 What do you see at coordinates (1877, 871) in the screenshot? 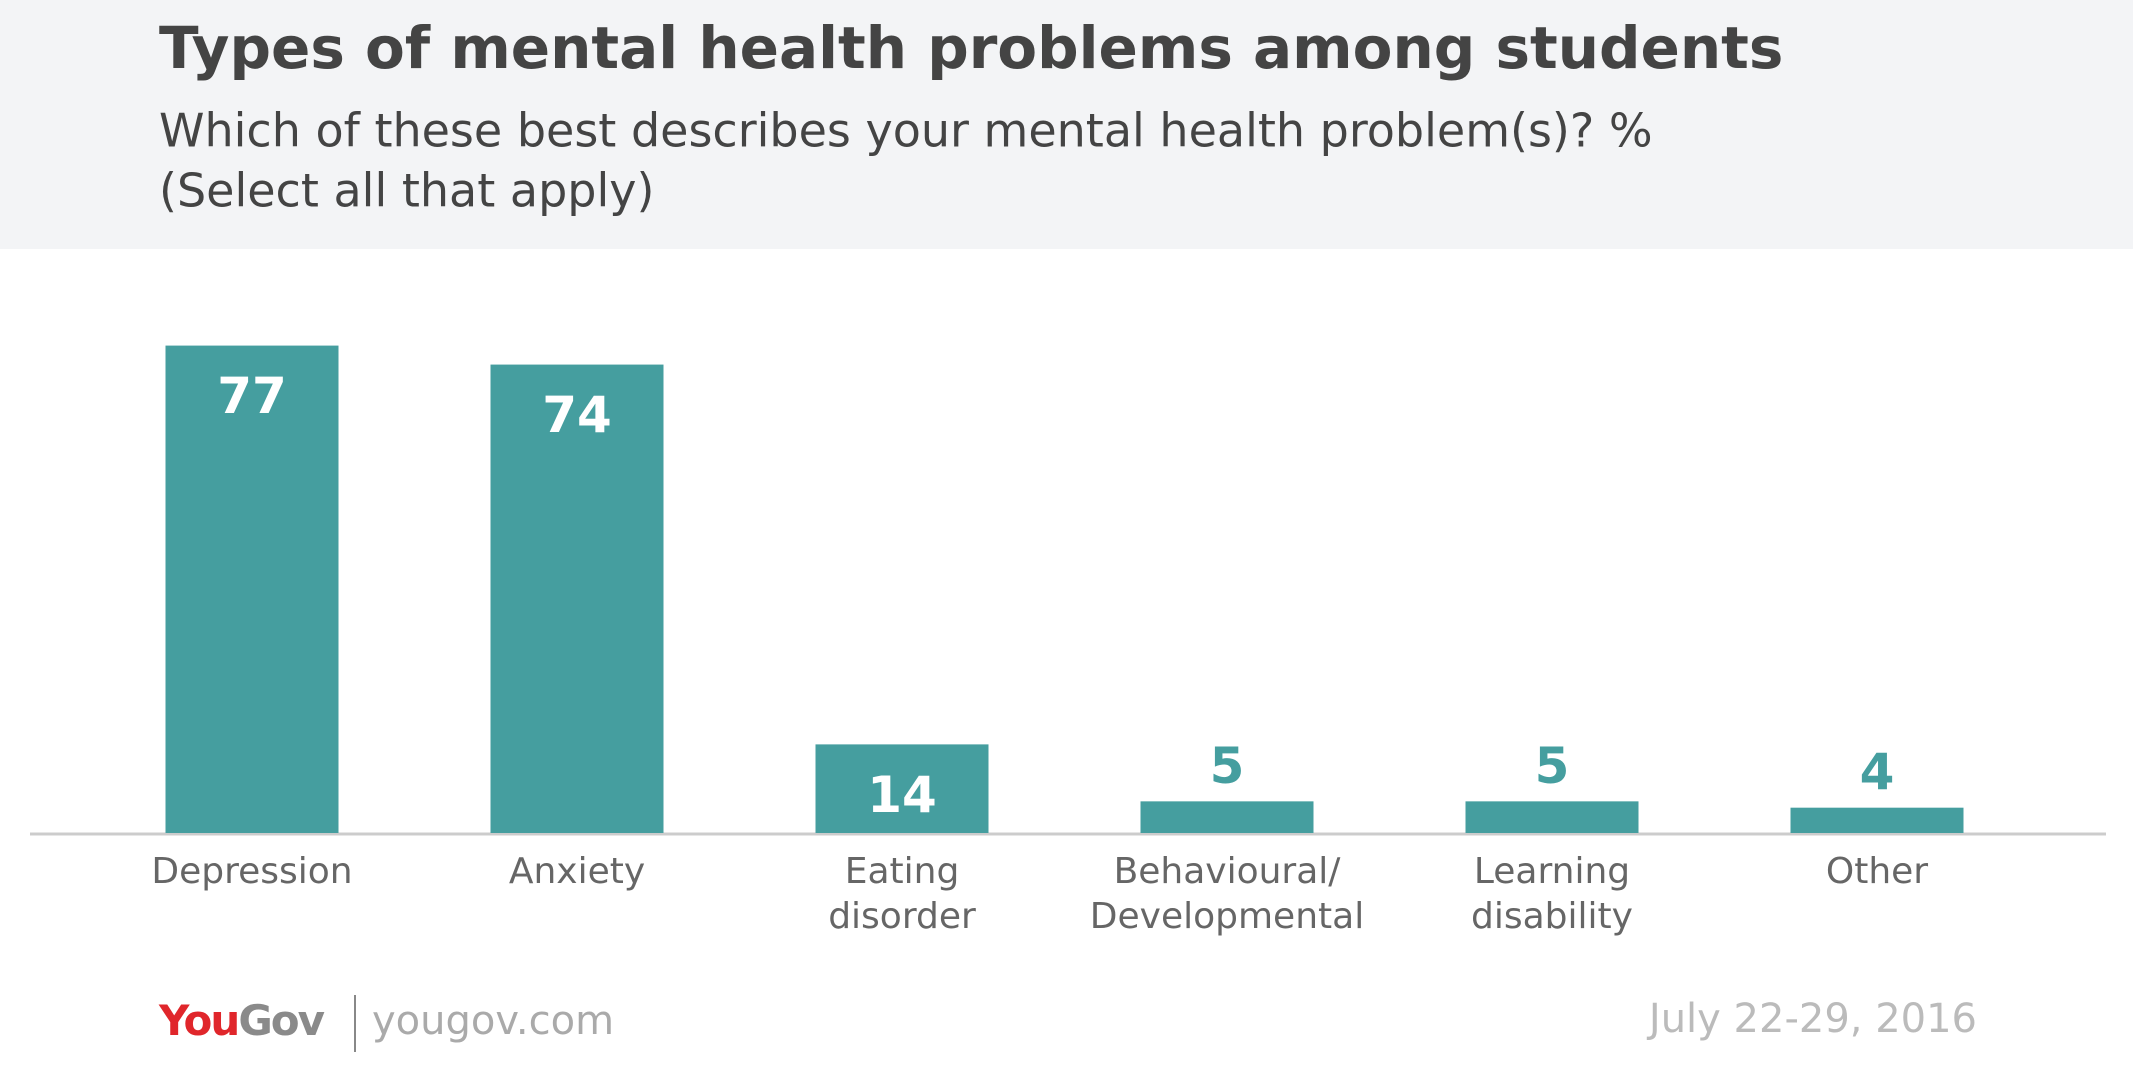
I see `x-tick-label: Other` at bounding box center [1877, 871].